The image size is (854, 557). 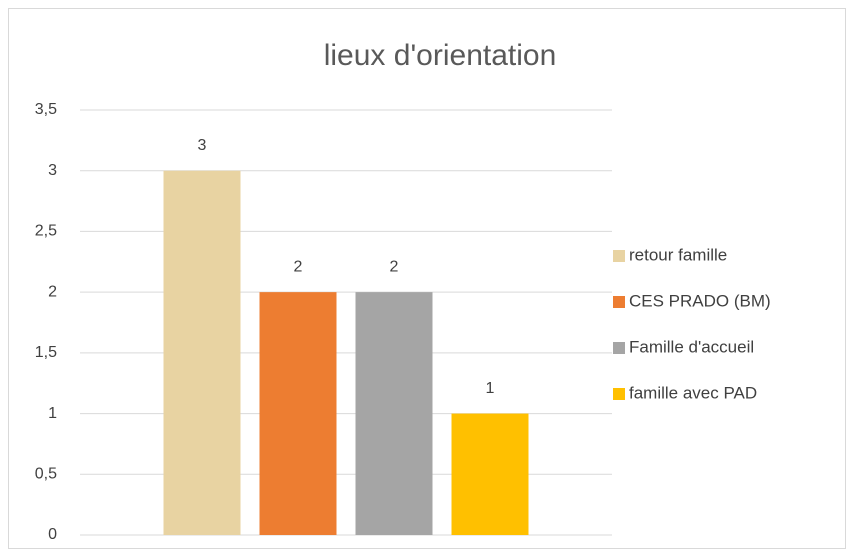 What do you see at coordinates (46, 474) in the screenshot?
I see `y-tick-label: 0,5` at bounding box center [46, 474].